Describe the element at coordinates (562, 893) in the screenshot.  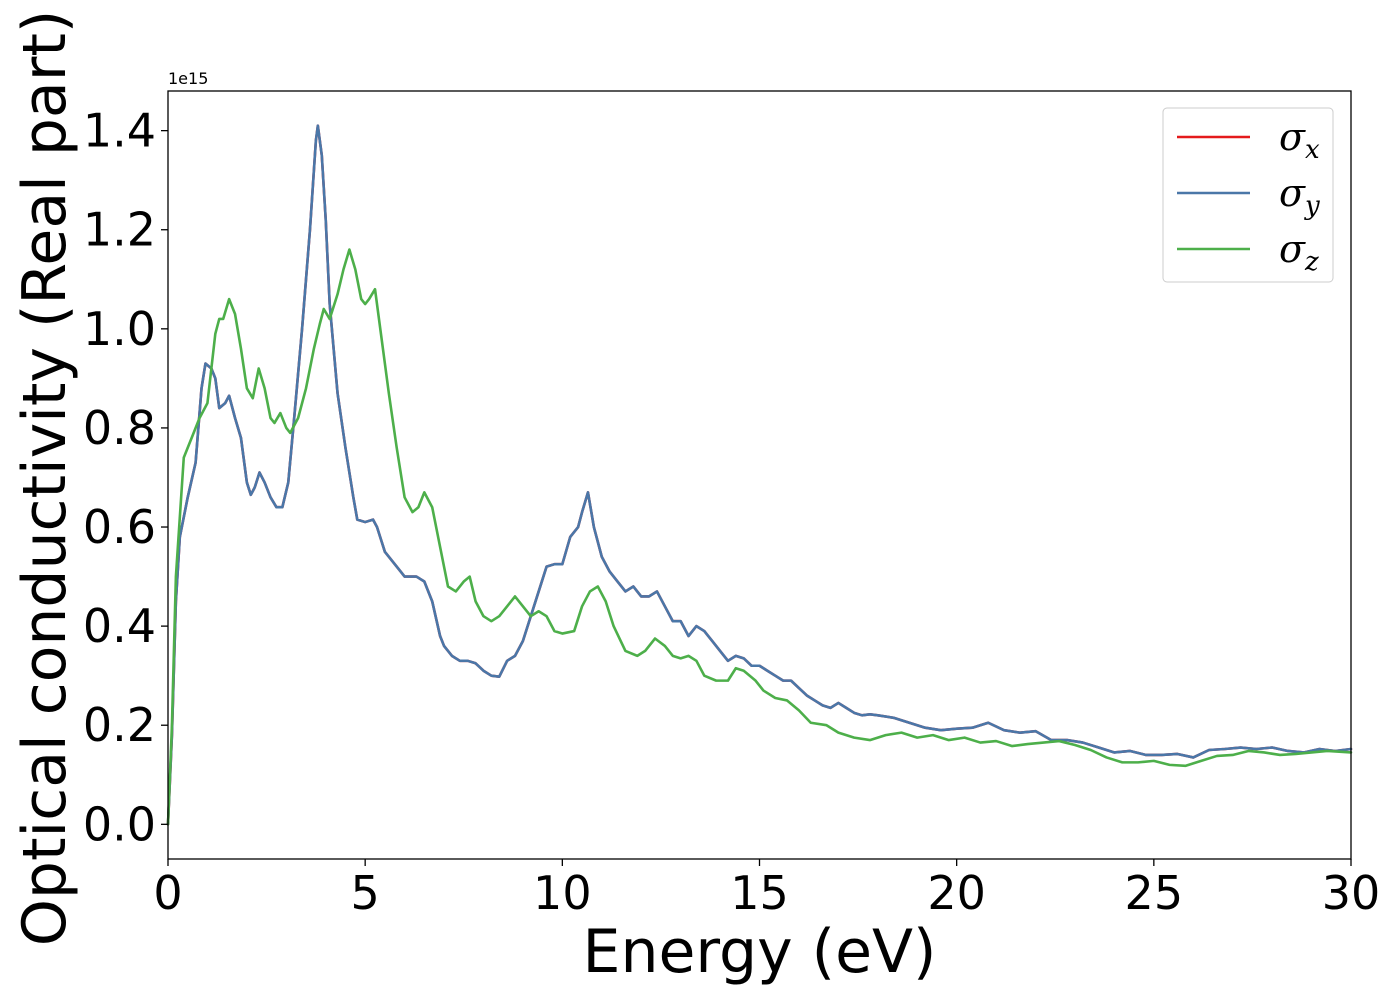
I see `x-tick-label: 10` at that location.